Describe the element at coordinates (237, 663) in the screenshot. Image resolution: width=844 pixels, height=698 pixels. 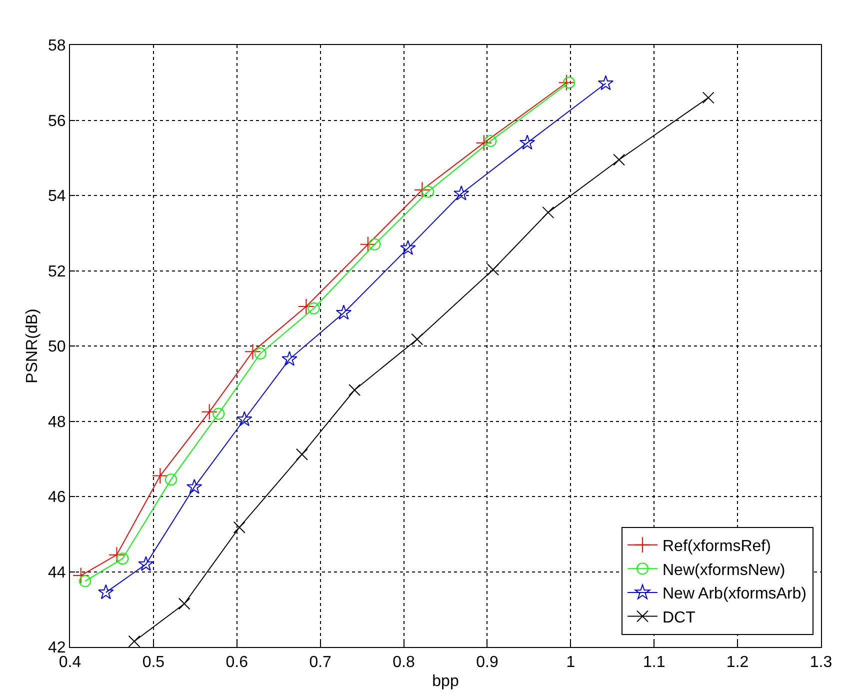
I see `x-tick-label: 0.6` at that location.